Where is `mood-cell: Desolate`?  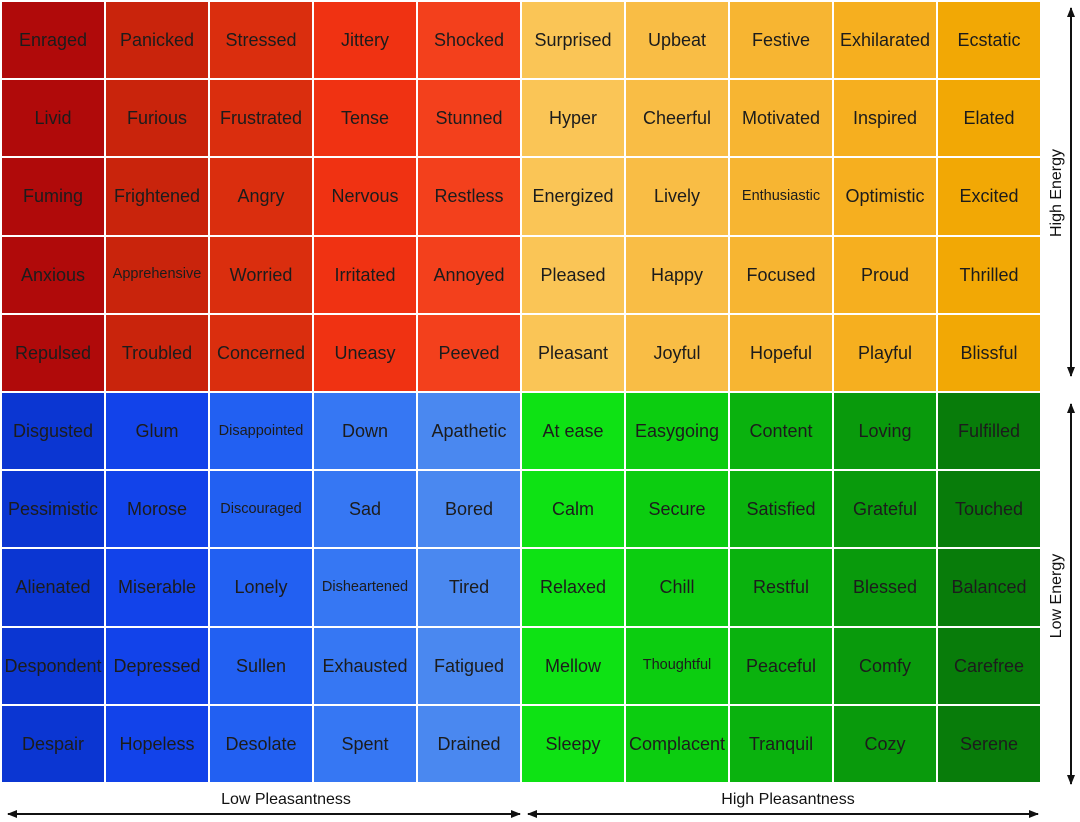 mood-cell: Desolate is located at coordinates (261, 743).